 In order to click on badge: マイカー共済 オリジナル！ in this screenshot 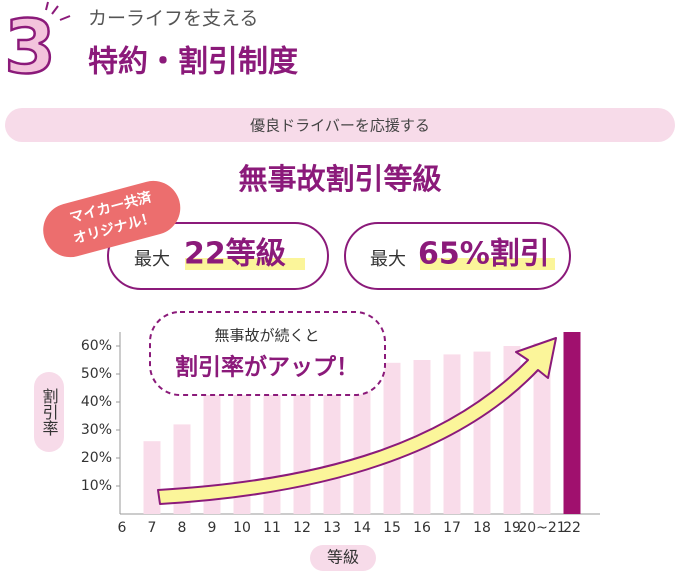, I will do `click(112, 219)`.